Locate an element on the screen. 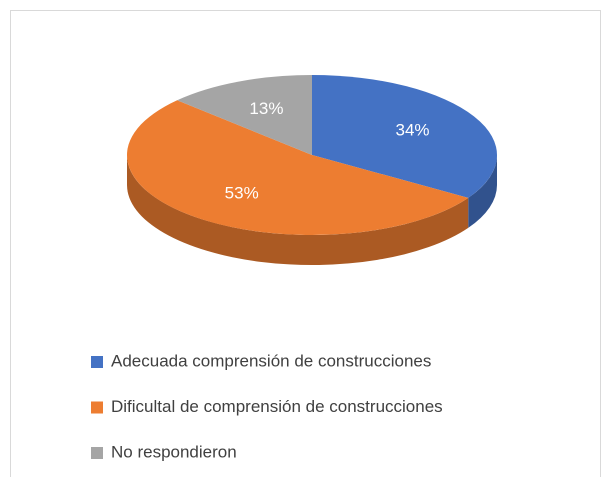 The image size is (613, 477). legend-label: No respondieron is located at coordinates (174, 451).